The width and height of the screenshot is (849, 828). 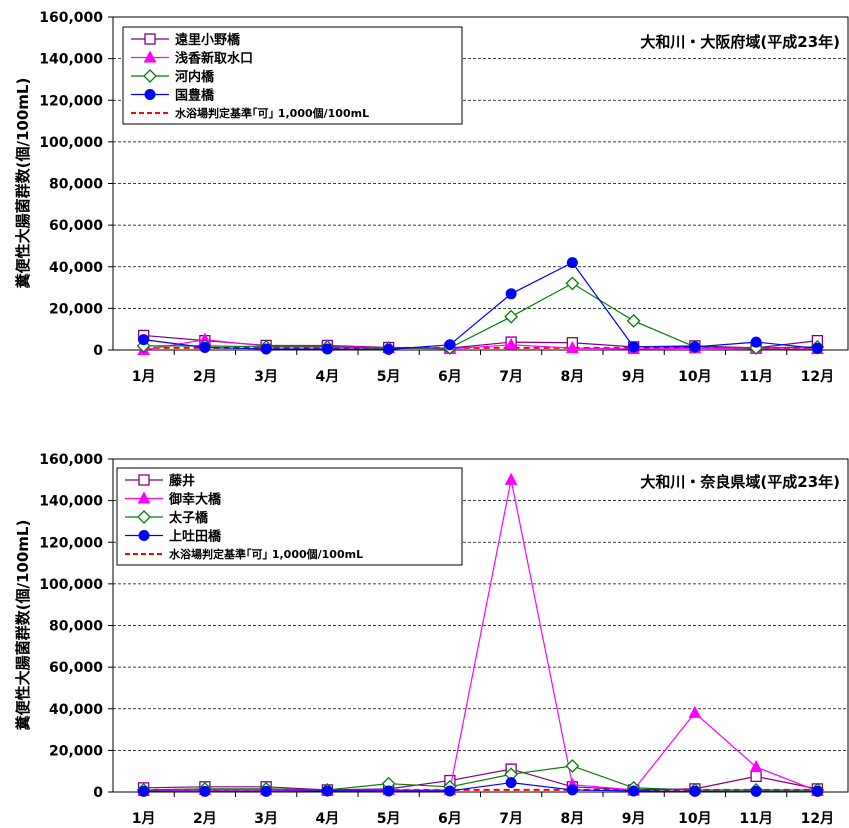 I want to click on legend-label: 遠里小野橋, so click(x=208, y=40).